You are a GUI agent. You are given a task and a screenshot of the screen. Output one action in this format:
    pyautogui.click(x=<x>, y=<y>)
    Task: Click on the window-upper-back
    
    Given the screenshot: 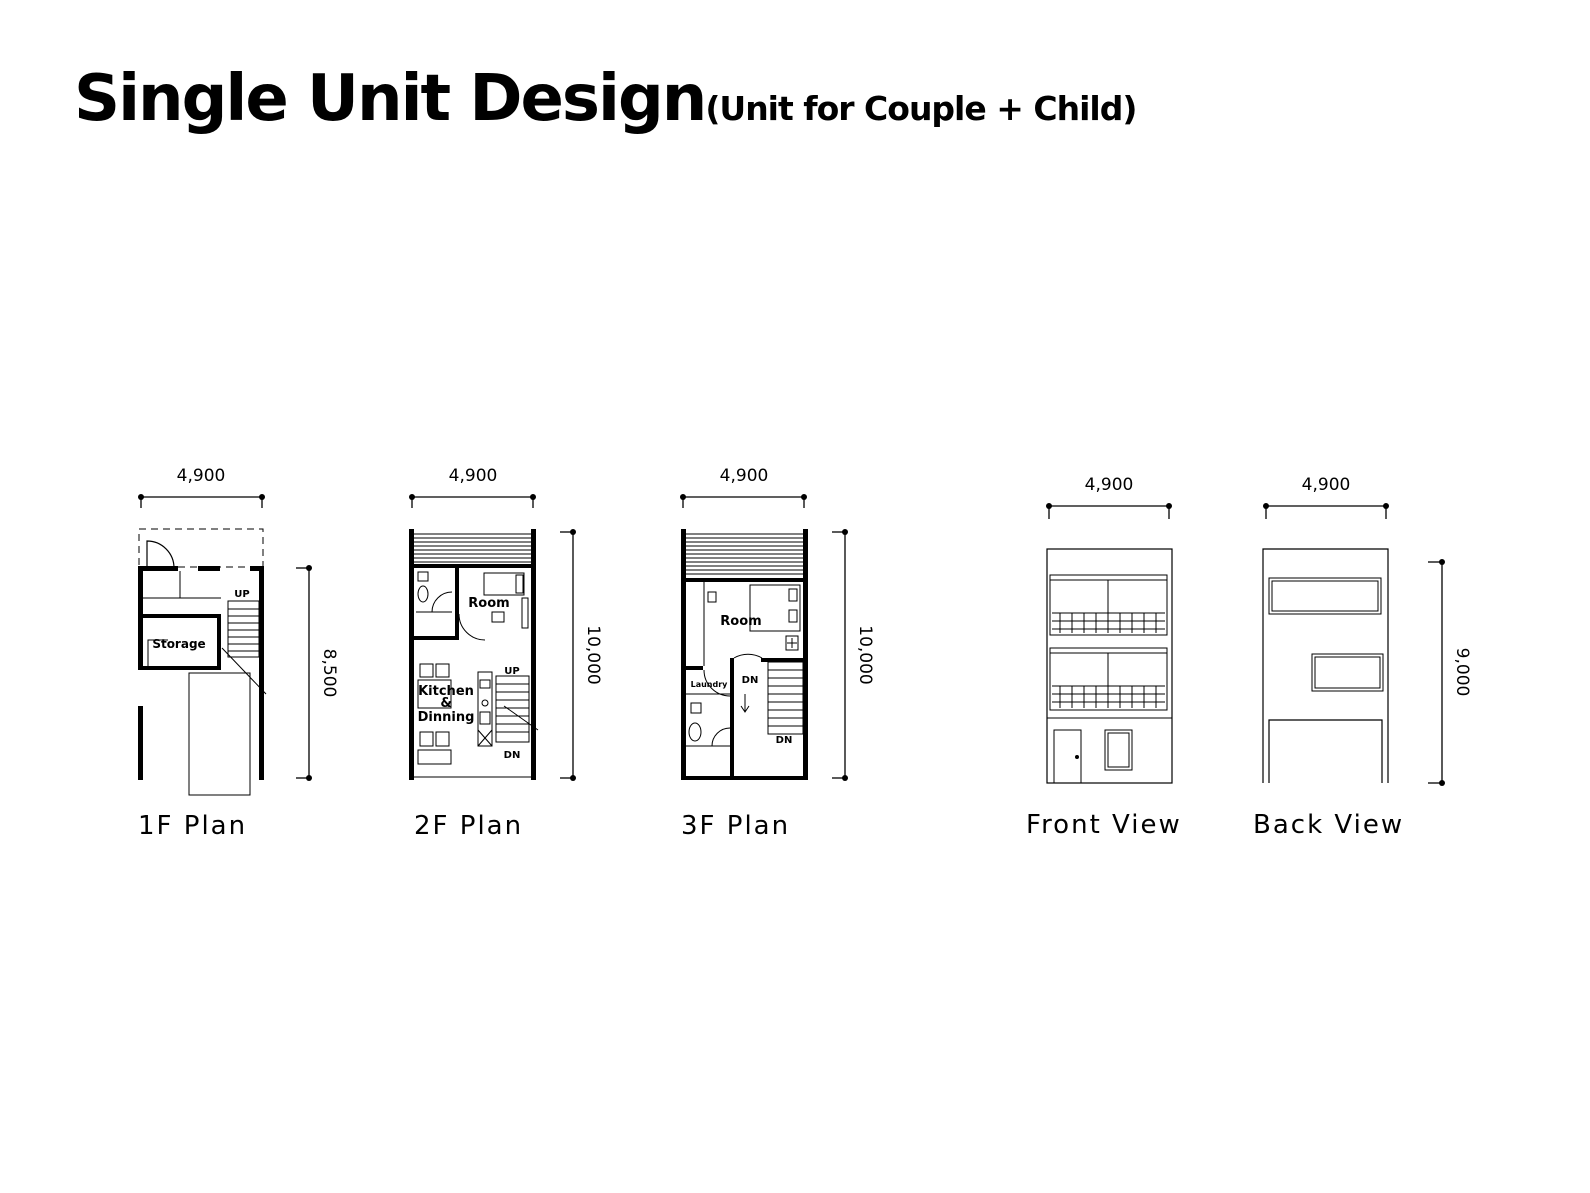 What is the action you would take?
    pyautogui.click(x=1325, y=596)
    